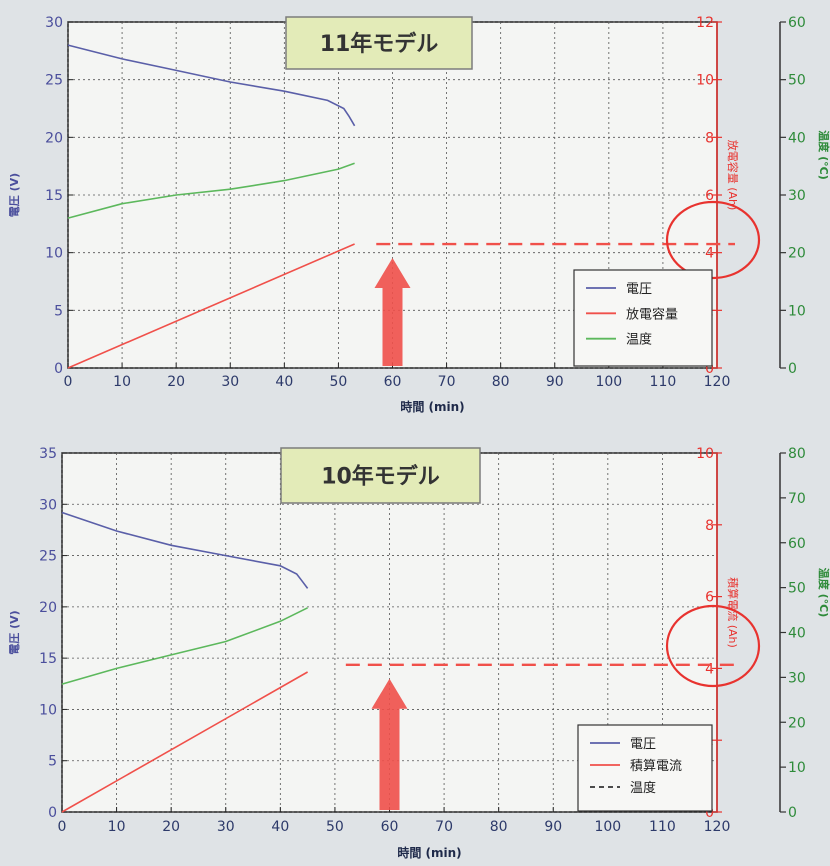  What do you see at coordinates (733, 612) in the screenshot?
I see `y-right-axis-label: 積算電流 (Ah)` at bounding box center [733, 612].